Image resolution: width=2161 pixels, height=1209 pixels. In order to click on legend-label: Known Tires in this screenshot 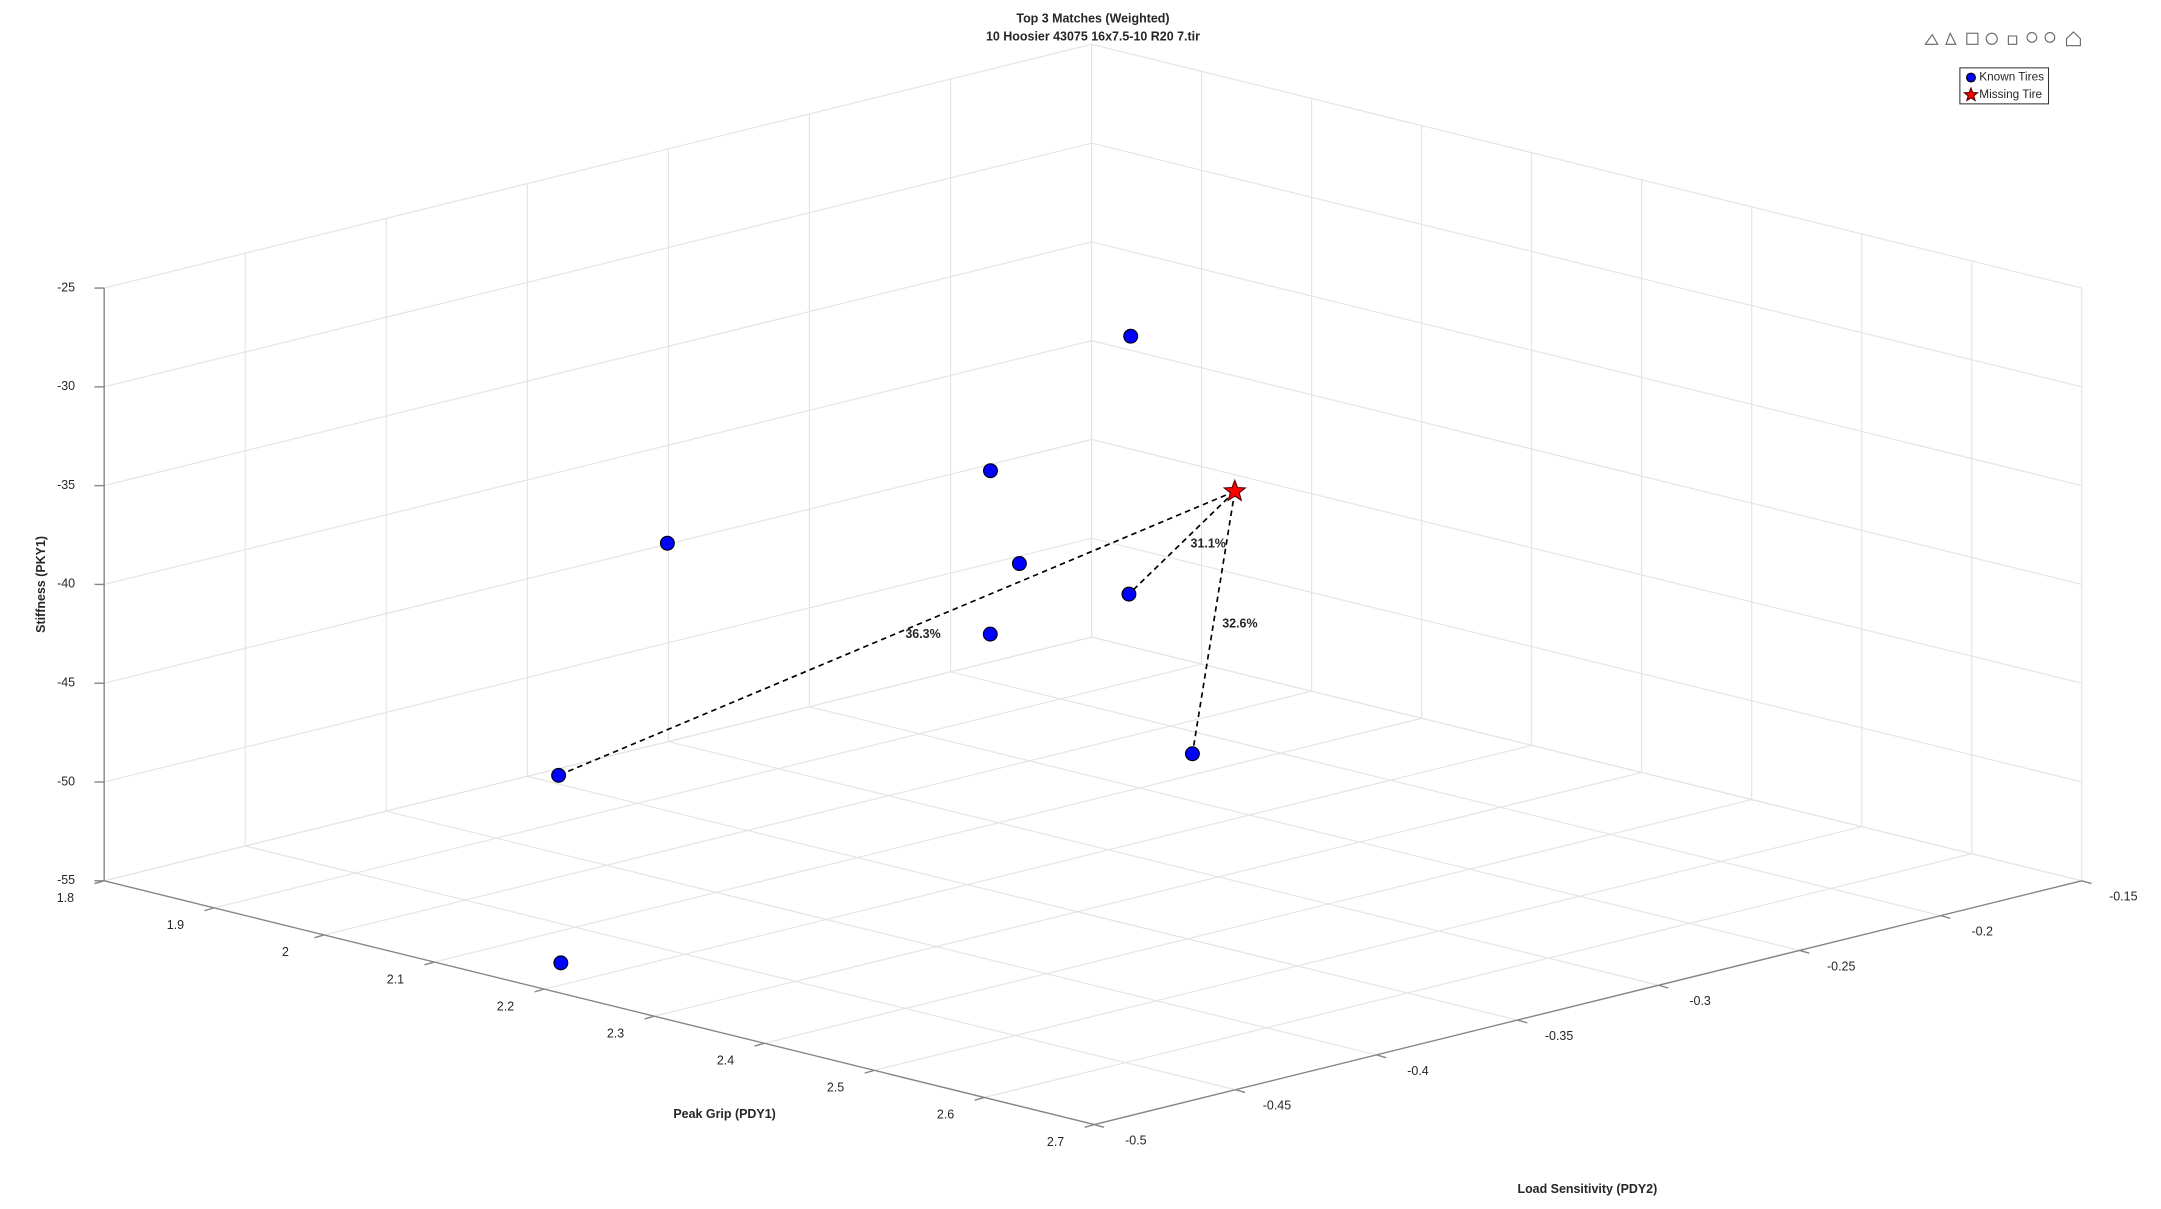, I will do `click(2011, 77)`.